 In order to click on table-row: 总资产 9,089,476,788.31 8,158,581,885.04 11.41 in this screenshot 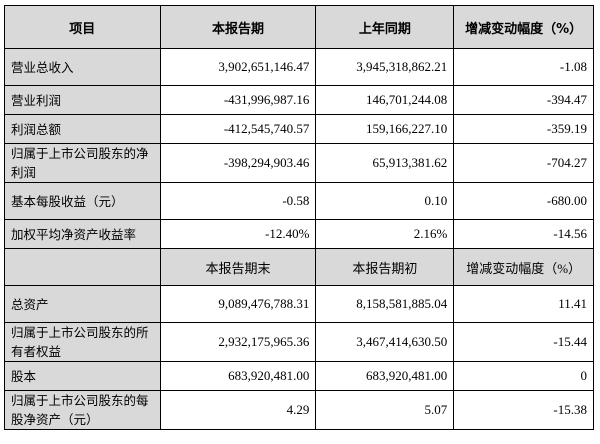, I will do `click(299, 304)`.